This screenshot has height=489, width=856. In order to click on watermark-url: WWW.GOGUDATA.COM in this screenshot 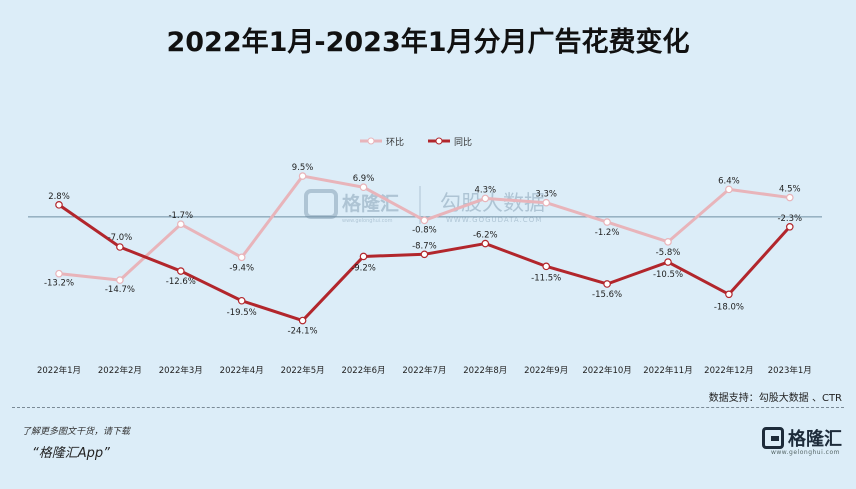, I will do `click(494, 220)`.